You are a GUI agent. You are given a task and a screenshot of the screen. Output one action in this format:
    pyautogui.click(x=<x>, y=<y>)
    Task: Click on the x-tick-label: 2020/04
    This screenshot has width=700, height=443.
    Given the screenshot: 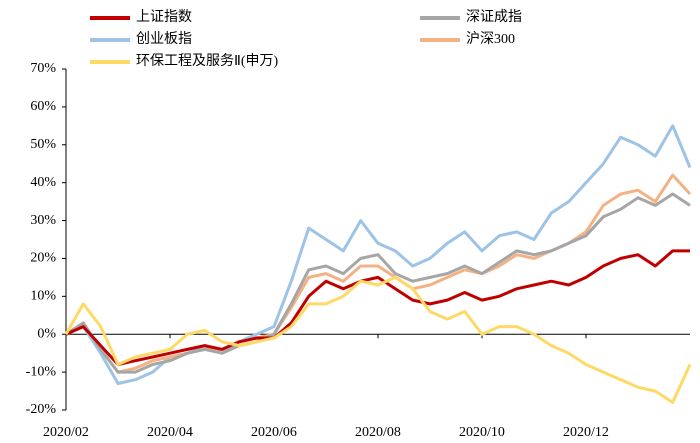 What is the action you would take?
    pyautogui.click(x=170, y=432)
    